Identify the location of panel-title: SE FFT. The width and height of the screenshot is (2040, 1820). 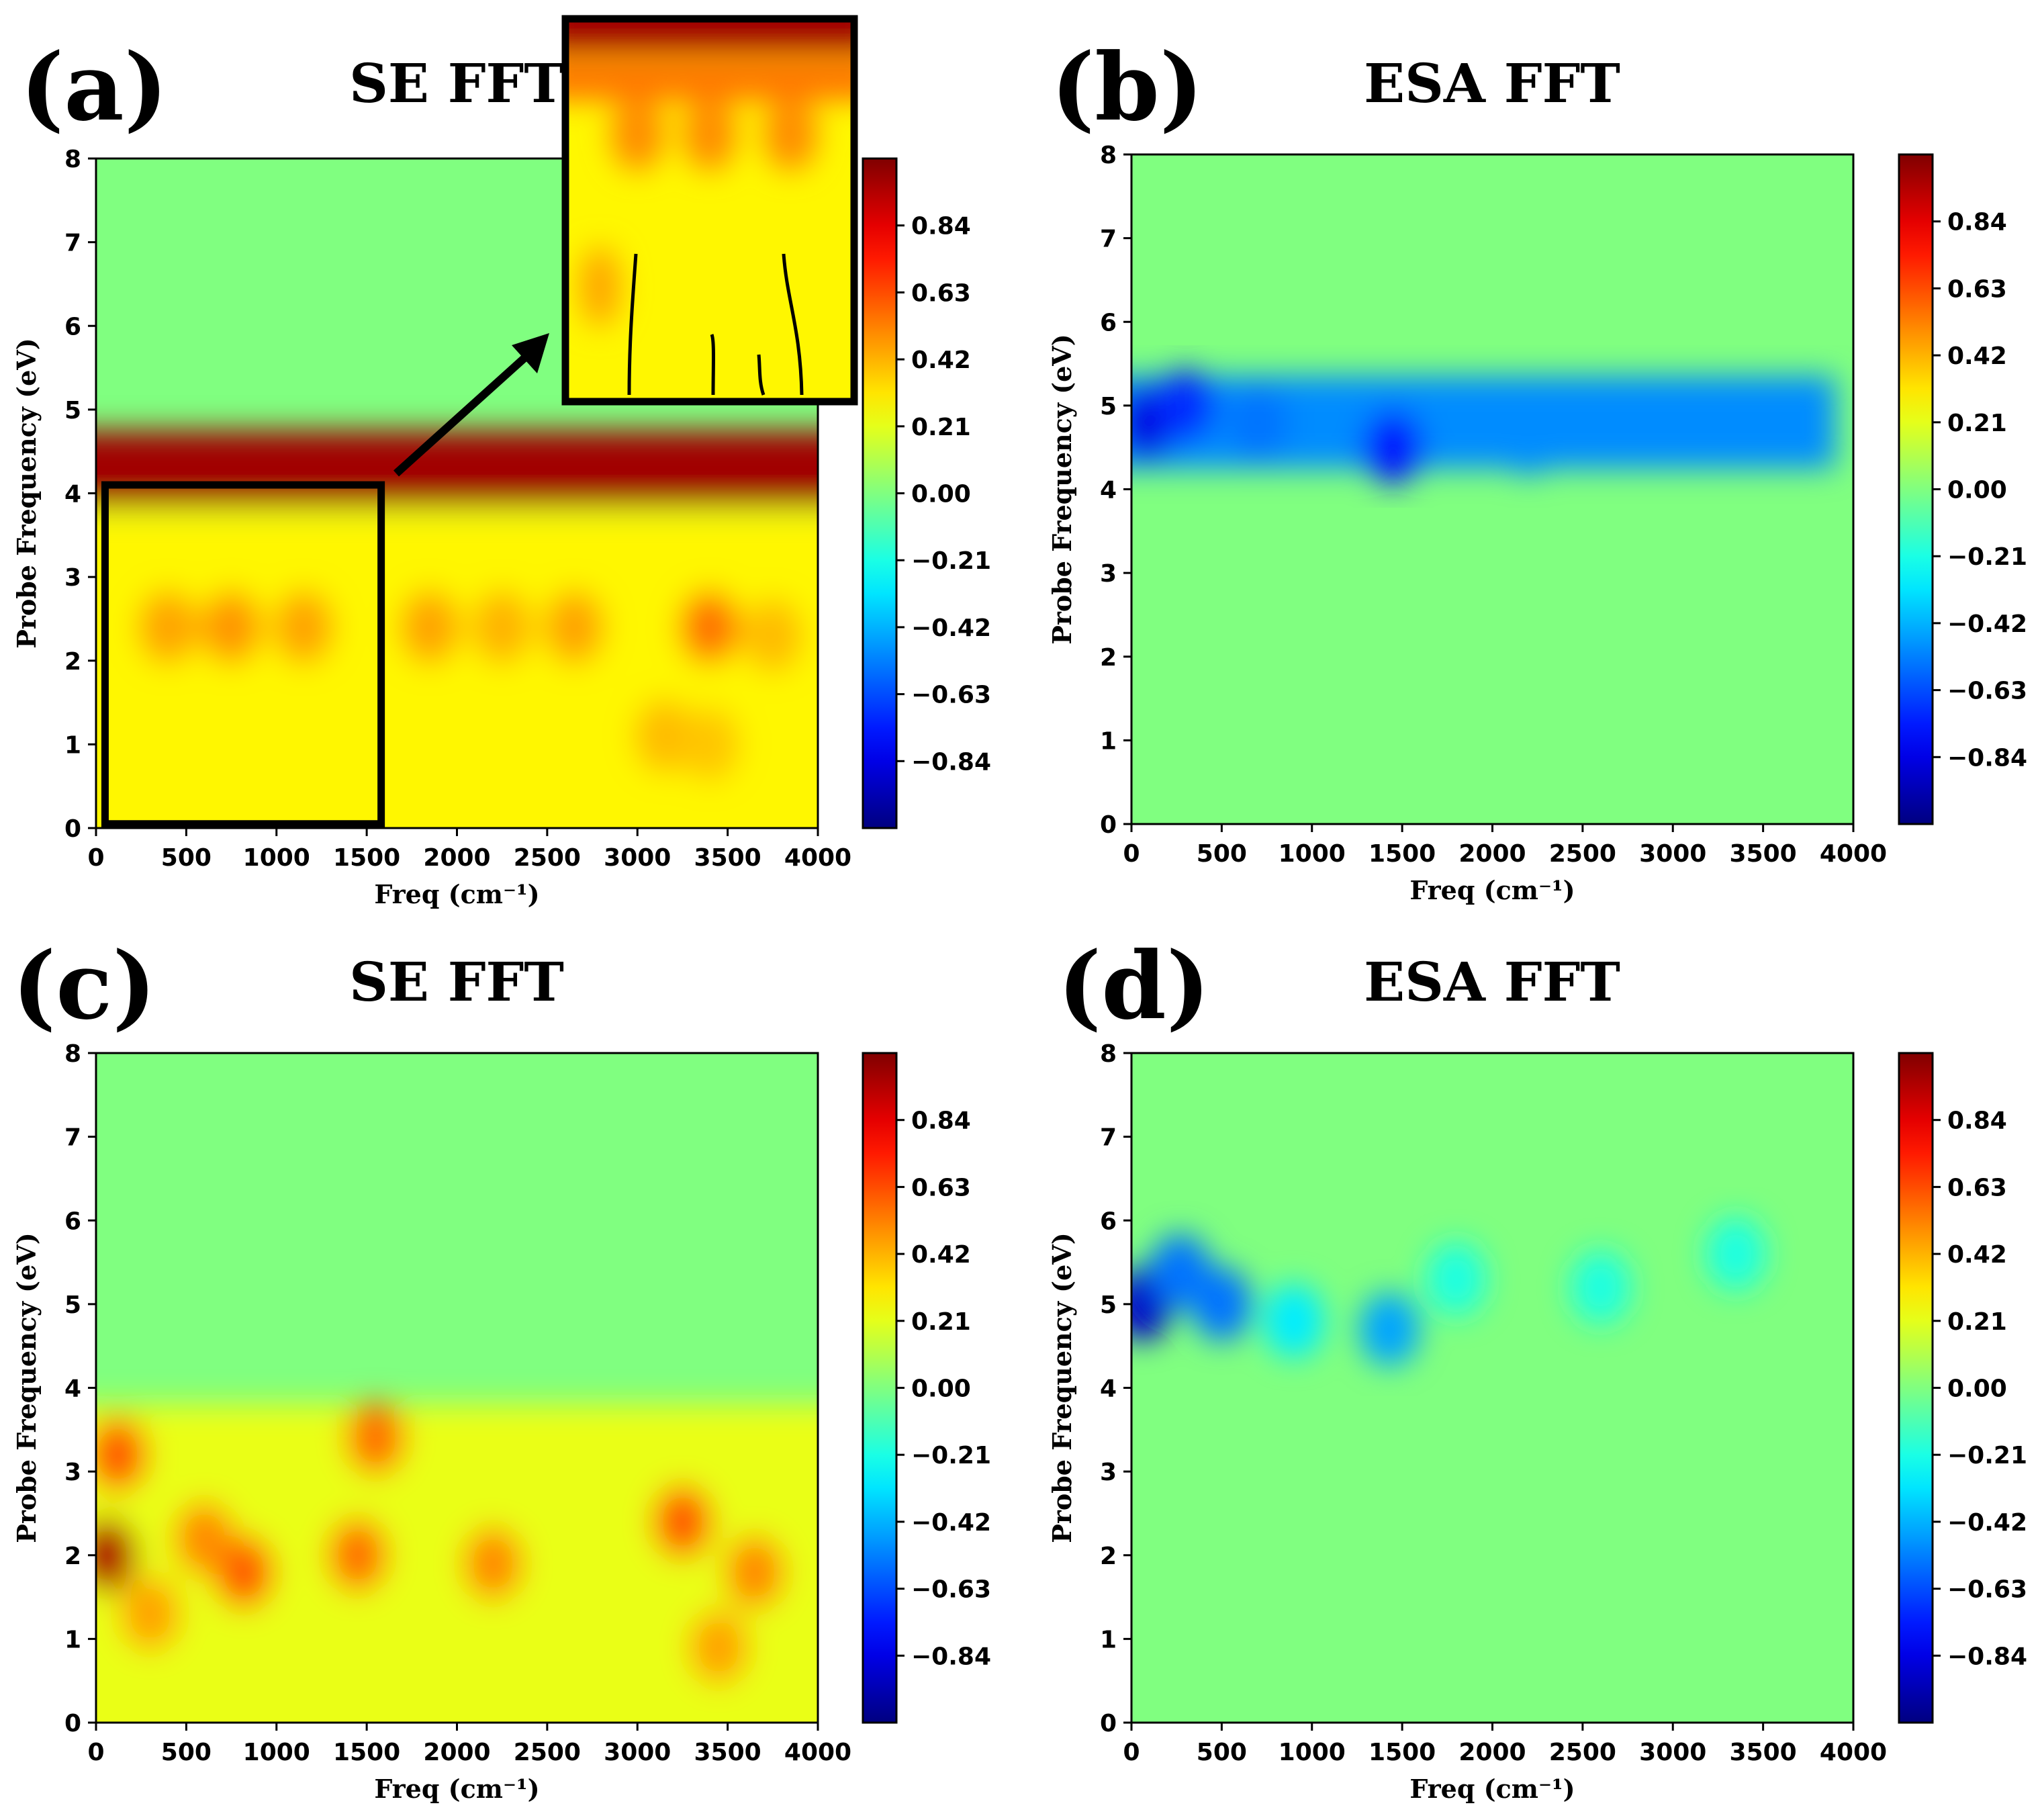
(456, 981).